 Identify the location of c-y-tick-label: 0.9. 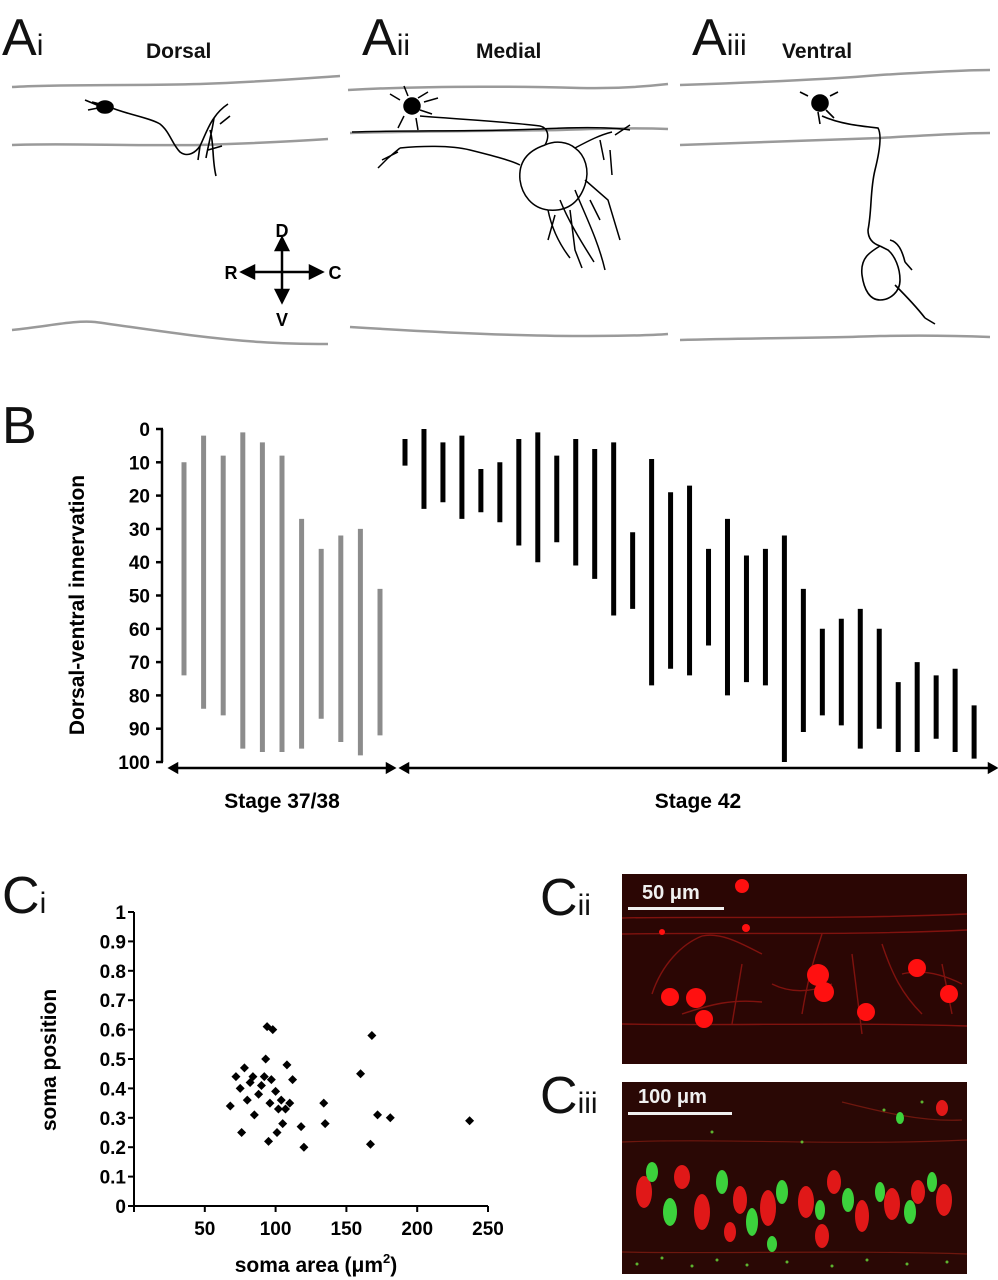
(113, 942).